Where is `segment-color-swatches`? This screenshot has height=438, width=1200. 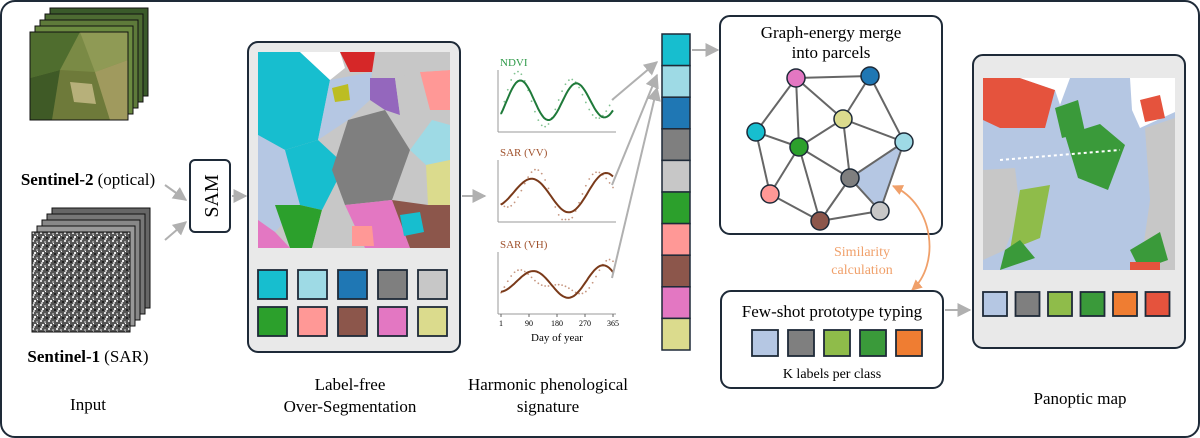 segment-color-swatches is located at coordinates (352, 303).